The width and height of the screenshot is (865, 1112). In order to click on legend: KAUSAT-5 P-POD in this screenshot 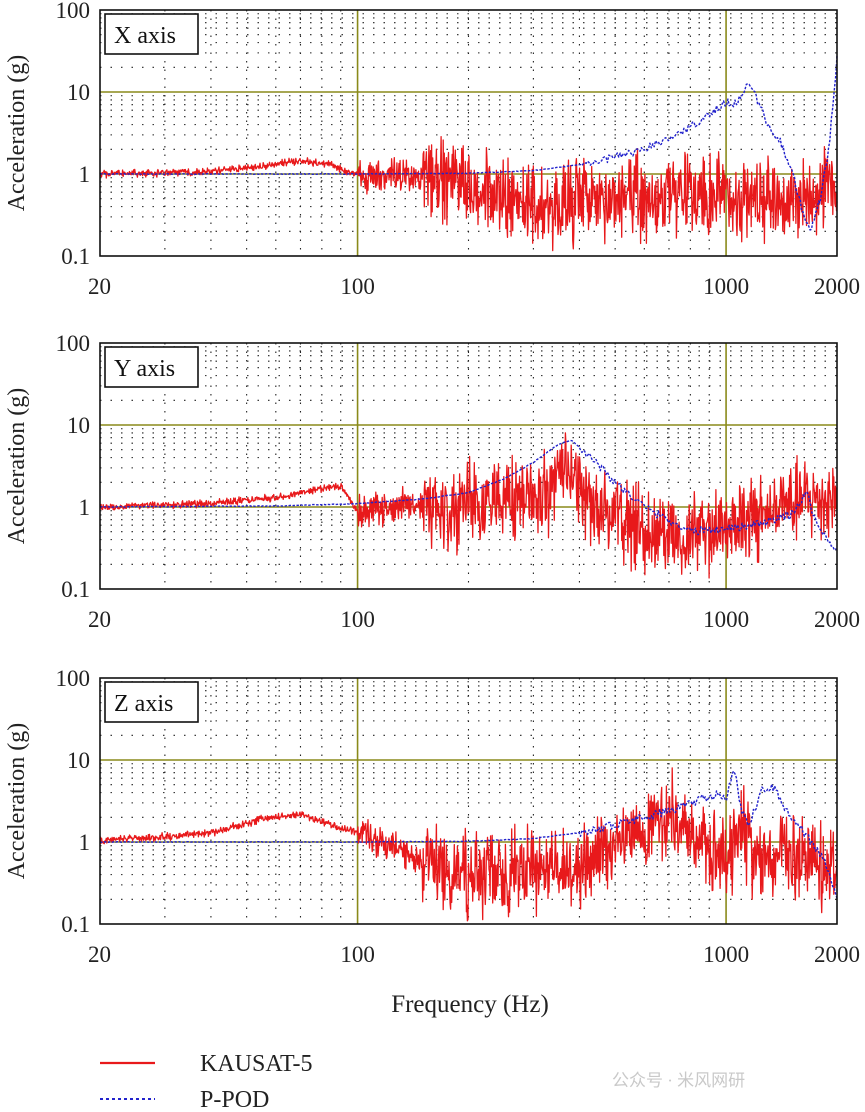, I will do `click(206, 1081)`.